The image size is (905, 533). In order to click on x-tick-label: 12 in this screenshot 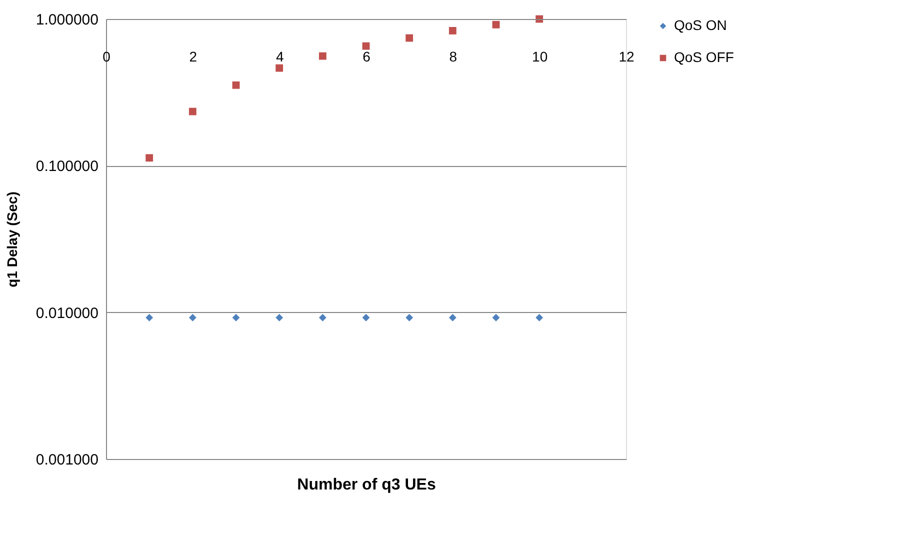, I will do `click(626, 56)`.